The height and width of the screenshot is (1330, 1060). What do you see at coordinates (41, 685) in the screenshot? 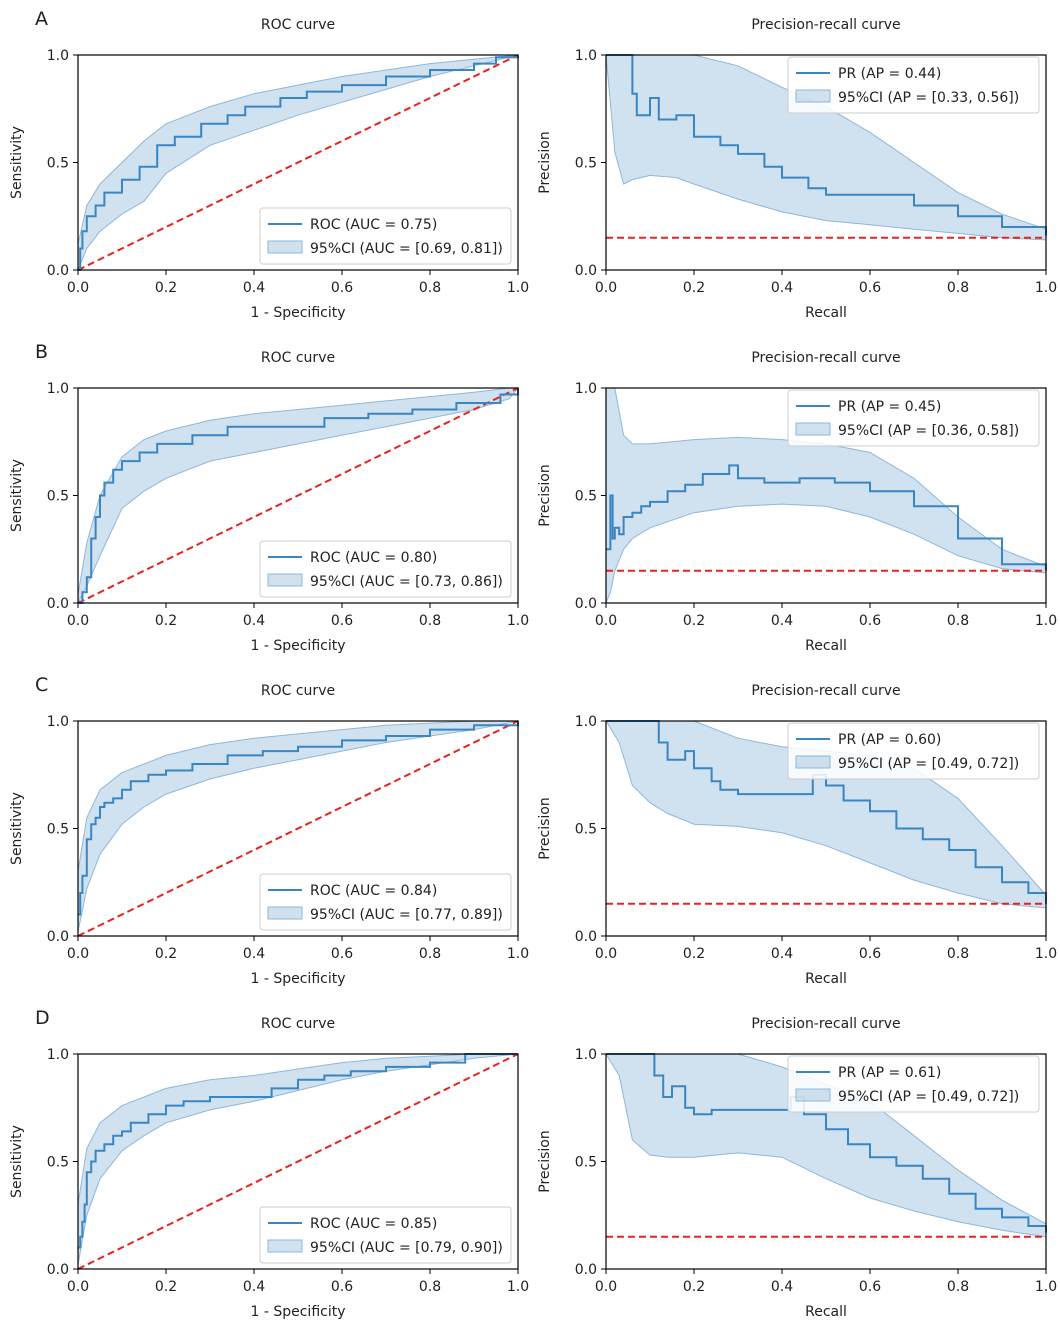
I see `panel-letter: C` at bounding box center [41, 685].